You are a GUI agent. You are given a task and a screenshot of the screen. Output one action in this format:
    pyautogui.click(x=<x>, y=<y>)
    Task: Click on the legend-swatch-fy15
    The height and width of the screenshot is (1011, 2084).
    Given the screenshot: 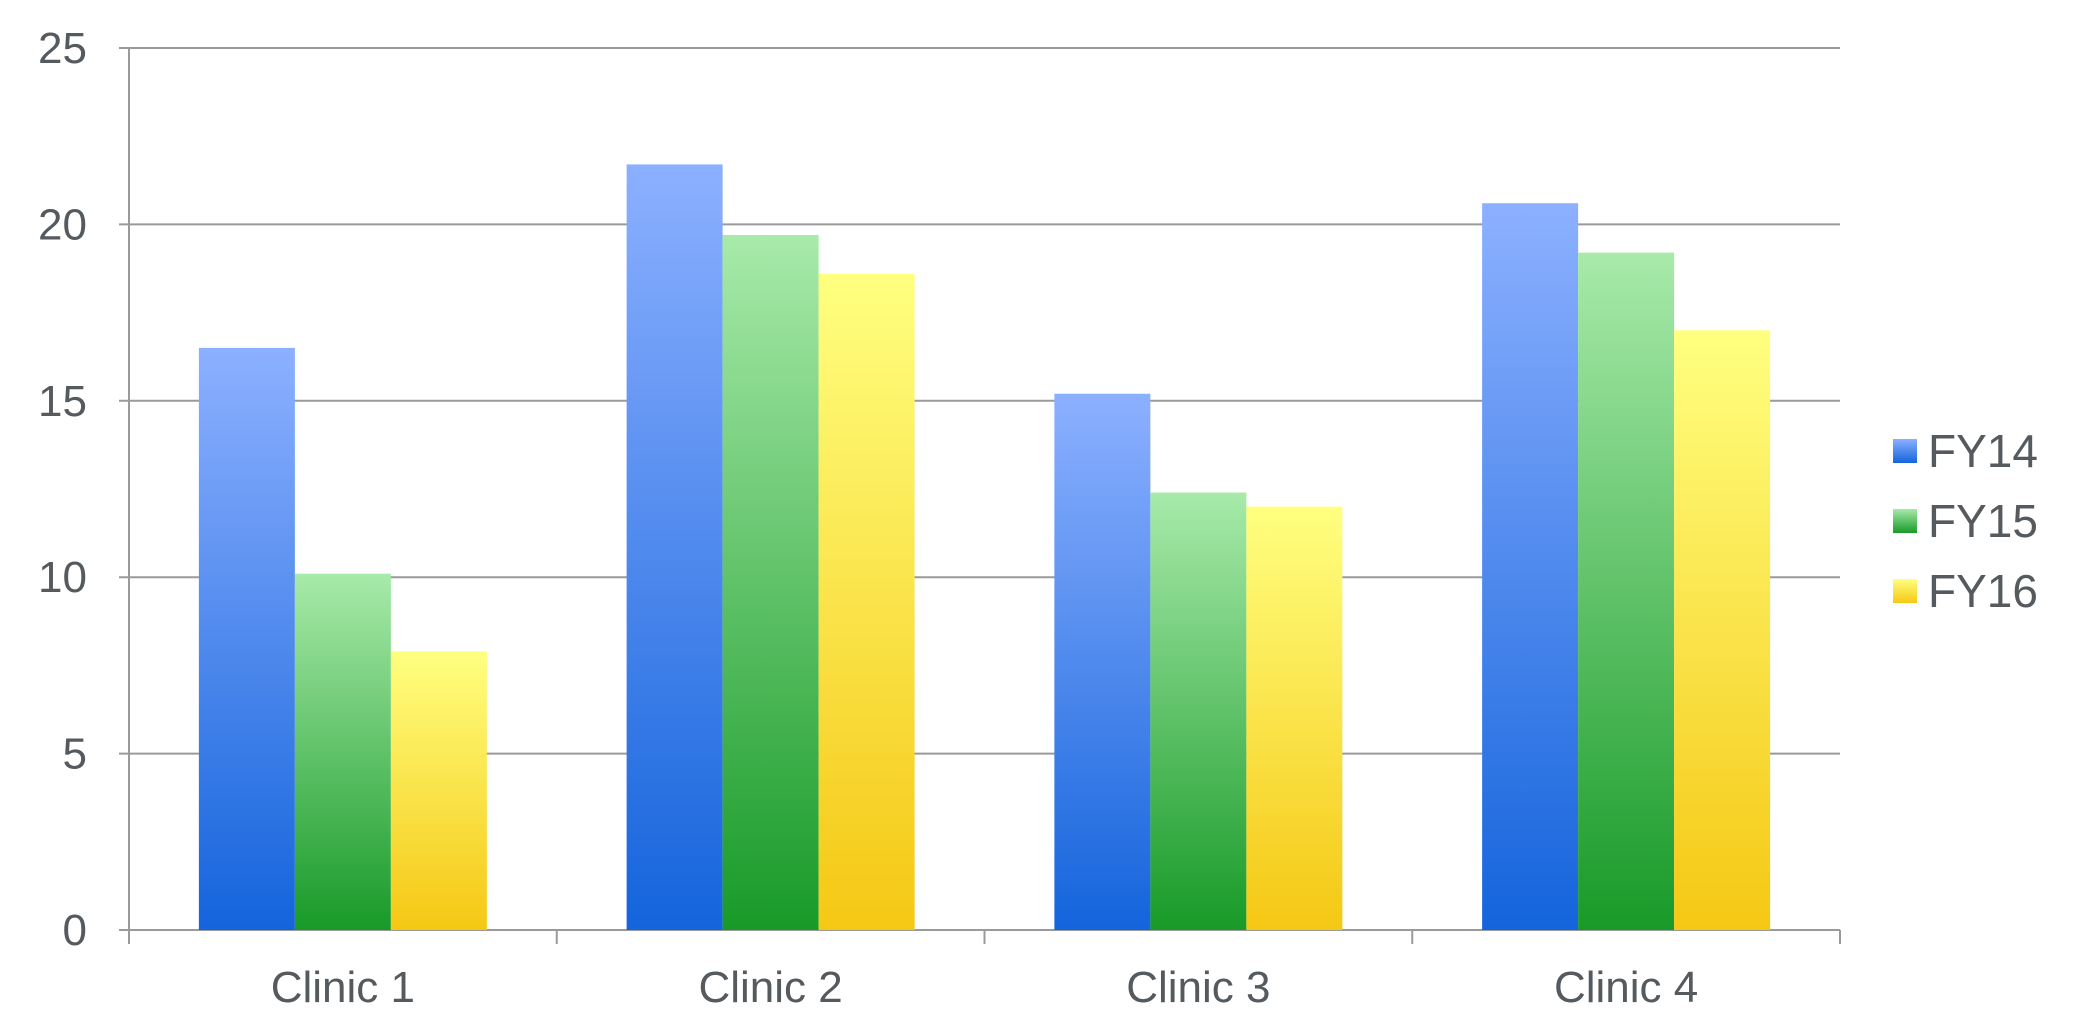 What is the action you would take?
    pyautogui.click(x=1905, y=521)
    